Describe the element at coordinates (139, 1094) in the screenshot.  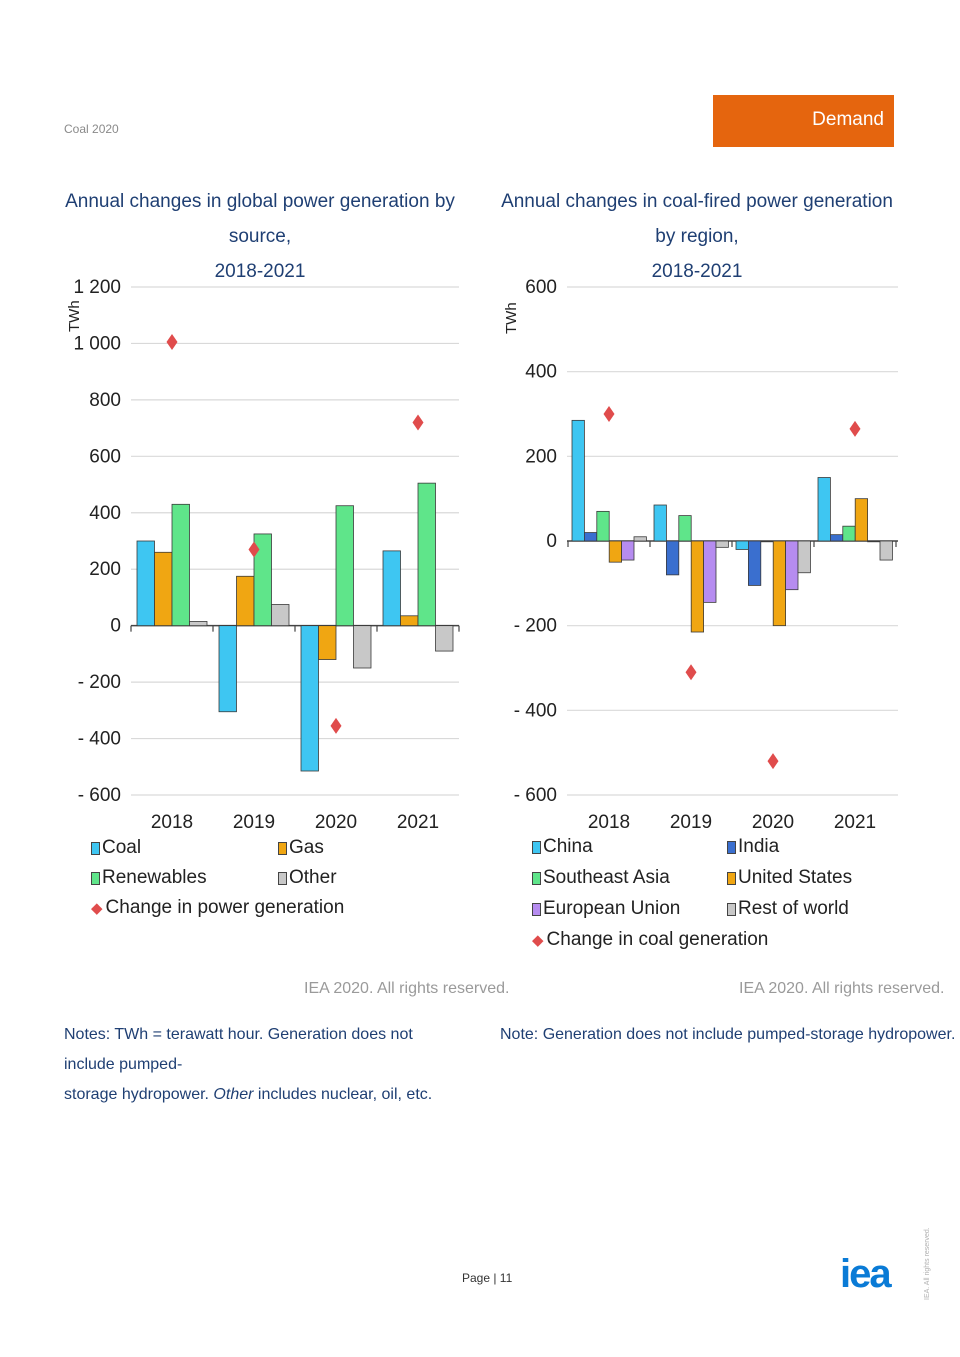
I see `note-left-line-2-start: storage hydropower.` at that location.